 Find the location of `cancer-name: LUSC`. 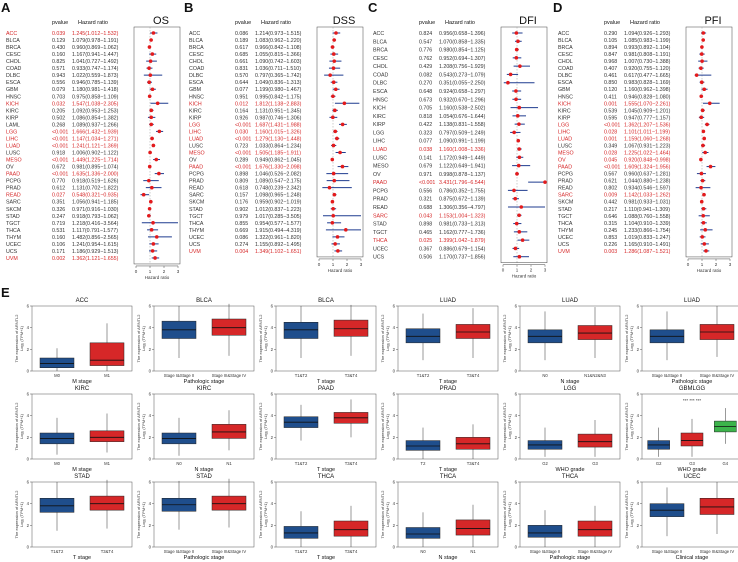

cancer-name: LUSC is located at coordinates (565, 146).